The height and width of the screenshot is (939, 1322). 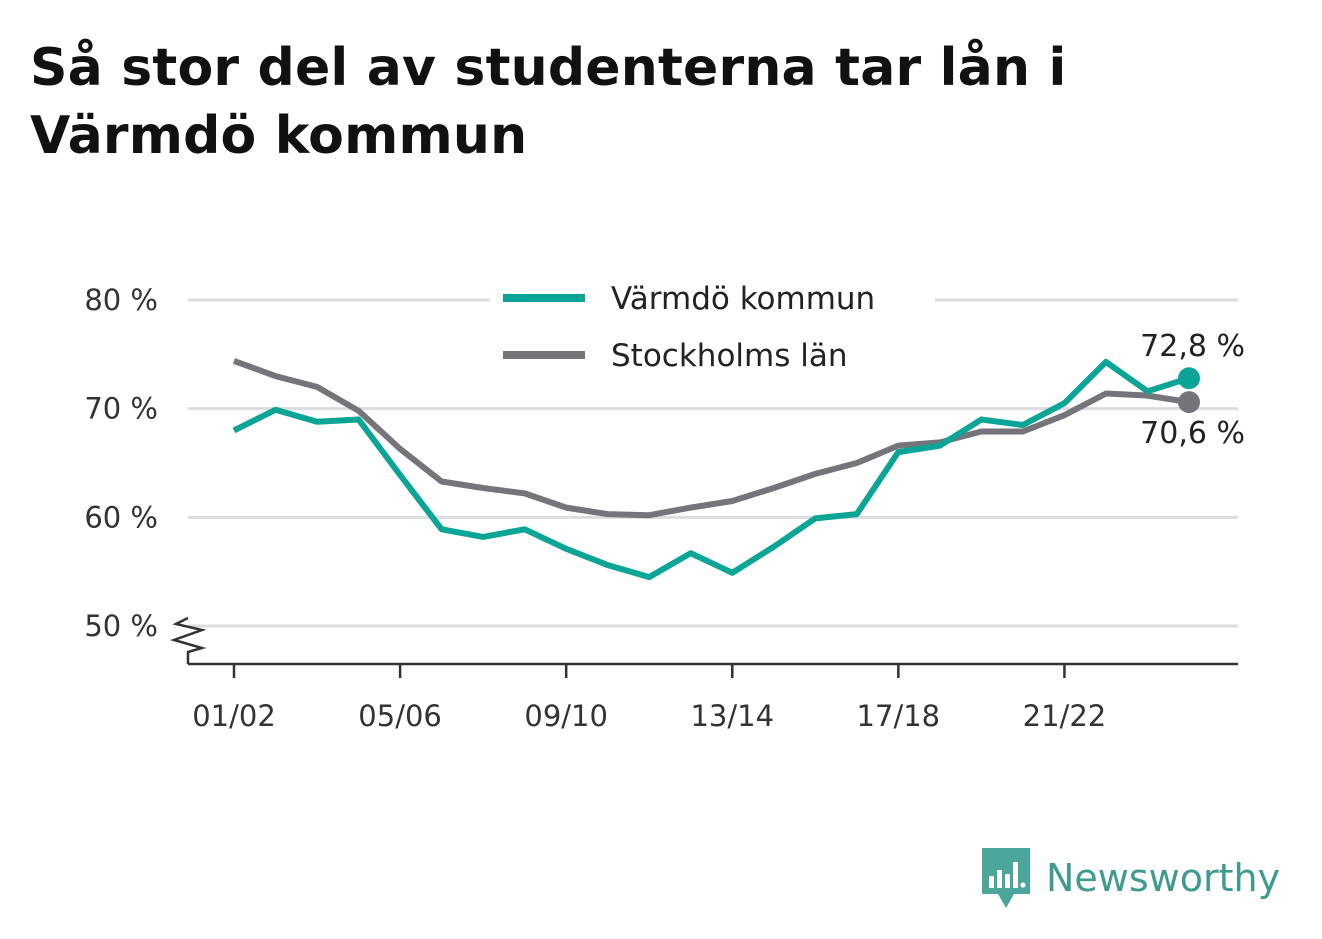 I want to click on x-tick-label-13-14: 13/14, so click(x=732, y=716).